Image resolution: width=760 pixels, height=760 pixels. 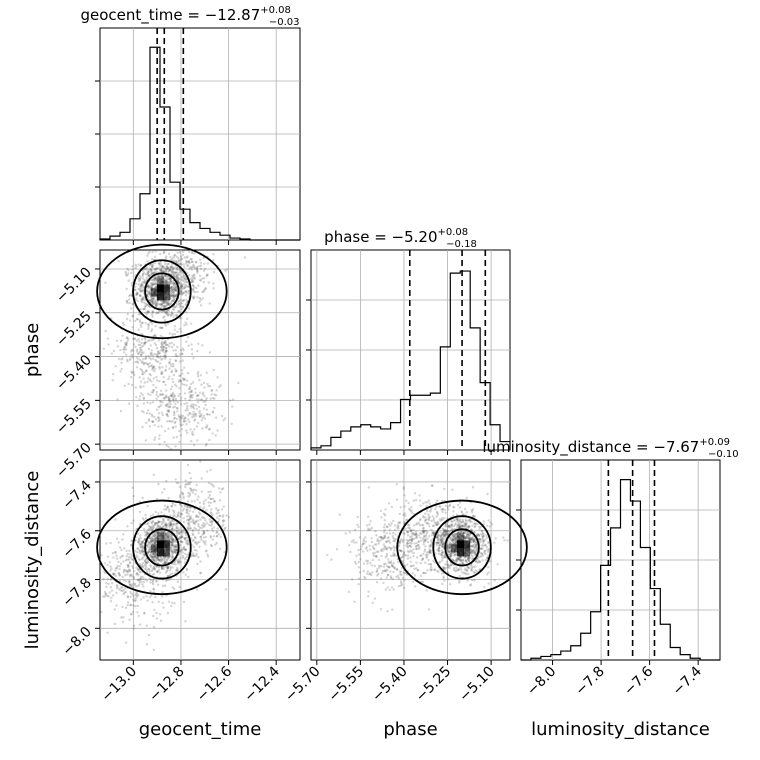 What do you see at coordinates (477, 685) in the screenshot?
I see `x-tick-label: −5.10` at bounding box center [477, 685].